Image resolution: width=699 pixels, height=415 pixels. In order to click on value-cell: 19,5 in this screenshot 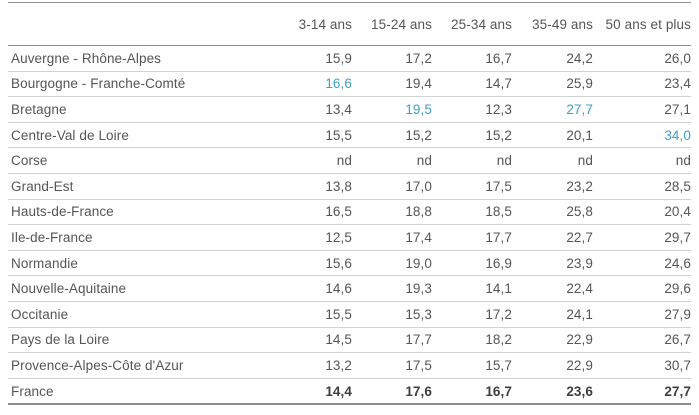, I will do `click(392, 109)`.